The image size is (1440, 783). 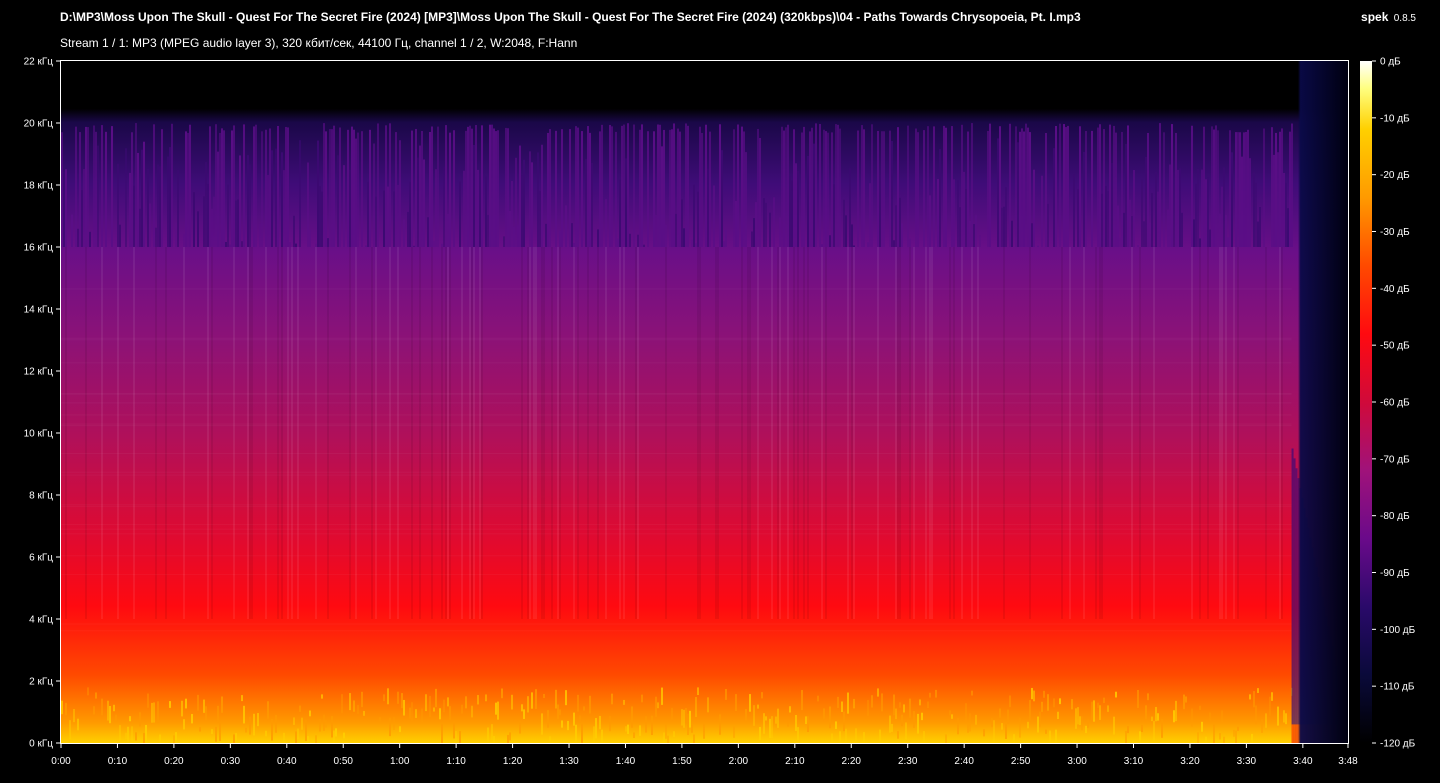 I want to click on x-tick-label: 1:20, so click(x=513, y=761).